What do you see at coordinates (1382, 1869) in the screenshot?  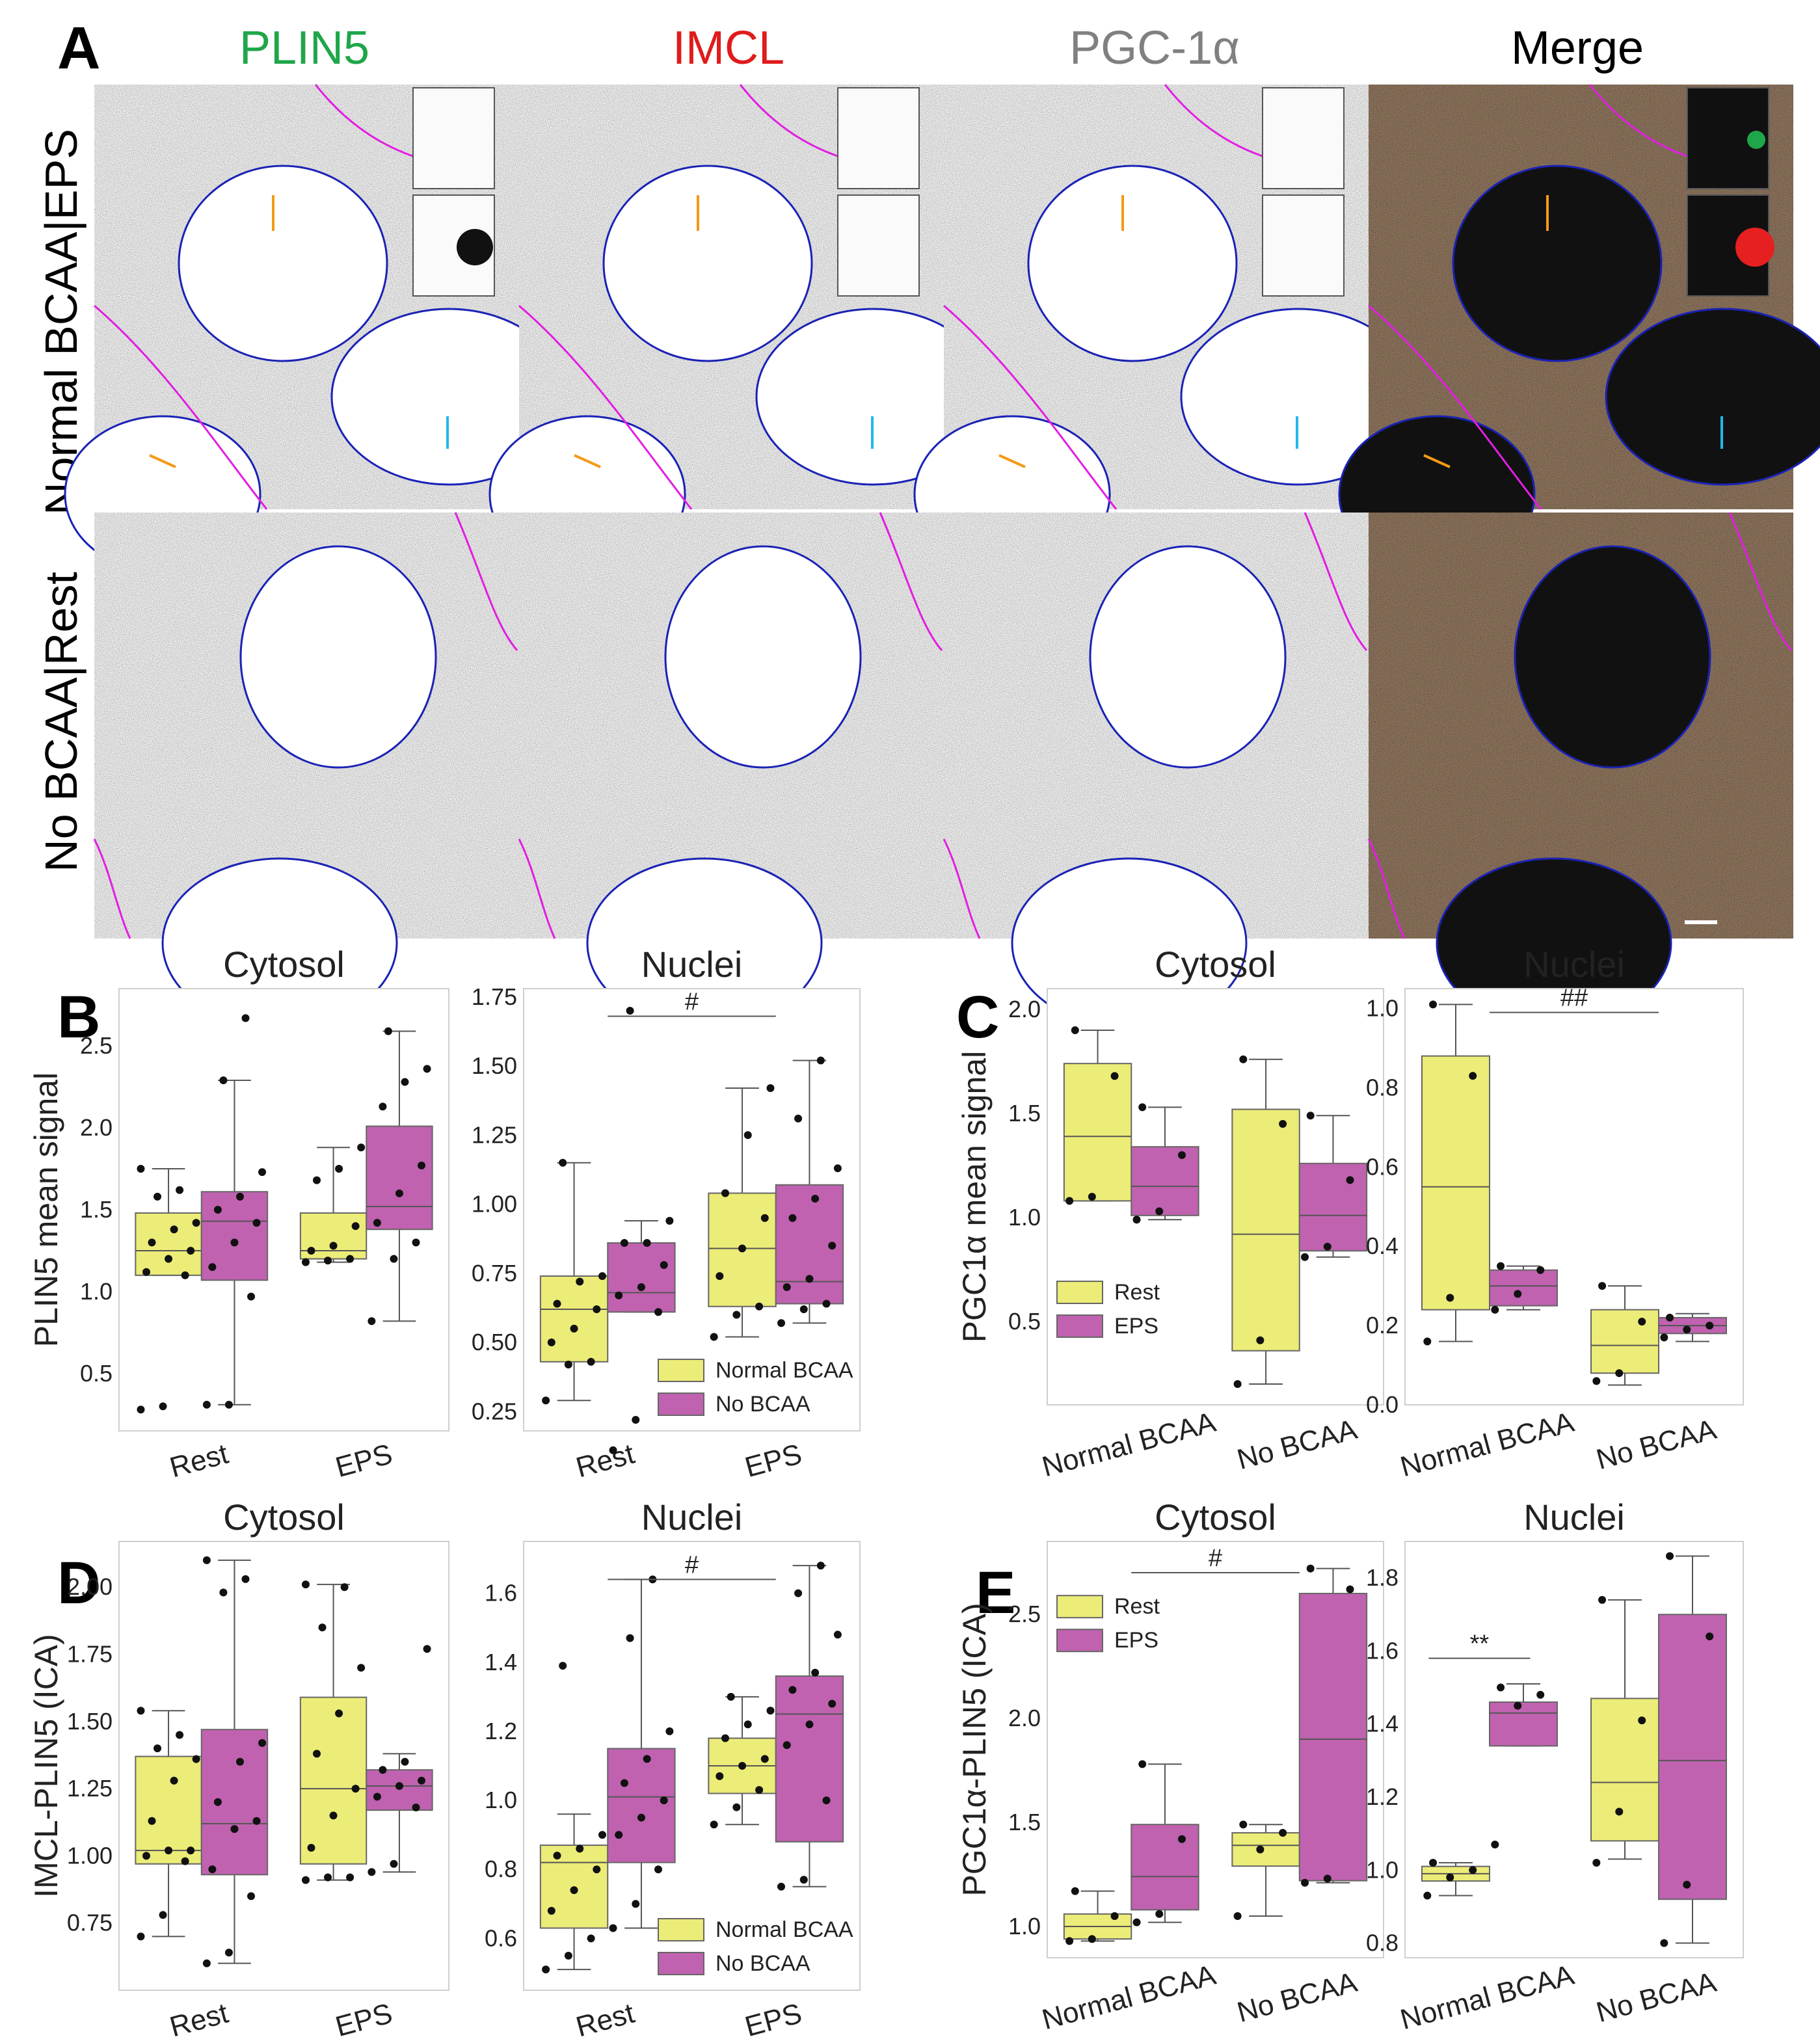 I see `y-tick-label: 1.0` at bounding box center [1382, 1869].